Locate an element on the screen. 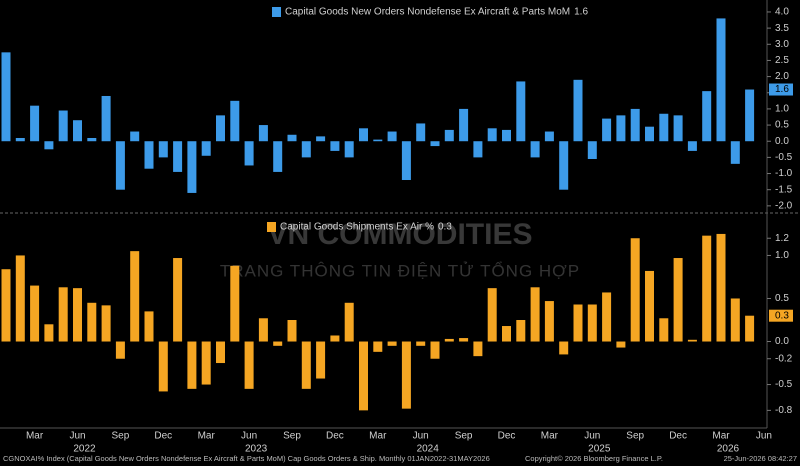 This screenshot has width=800, height=466. last-value-label: 1.6 is located at coordinates (782, 89).